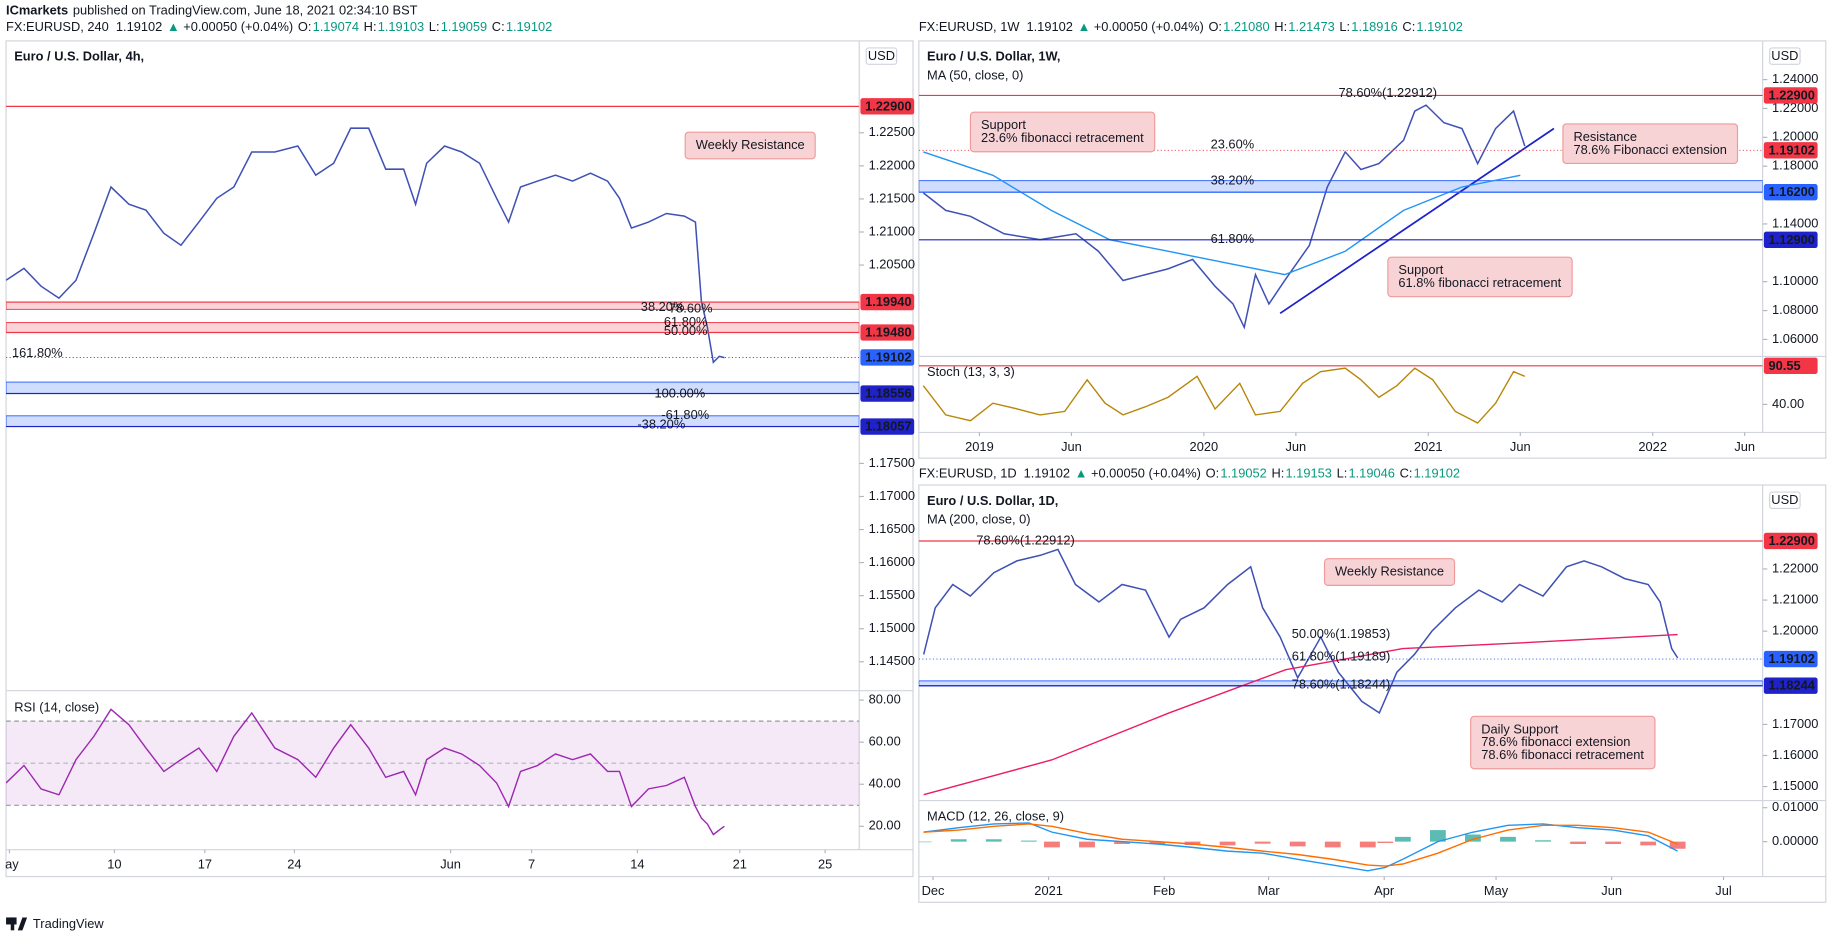  What do you see at coordinates (1795, 806) in the screenshot?
I see `y-tick-label: 0.01000` at bounding box center [1795, 806].